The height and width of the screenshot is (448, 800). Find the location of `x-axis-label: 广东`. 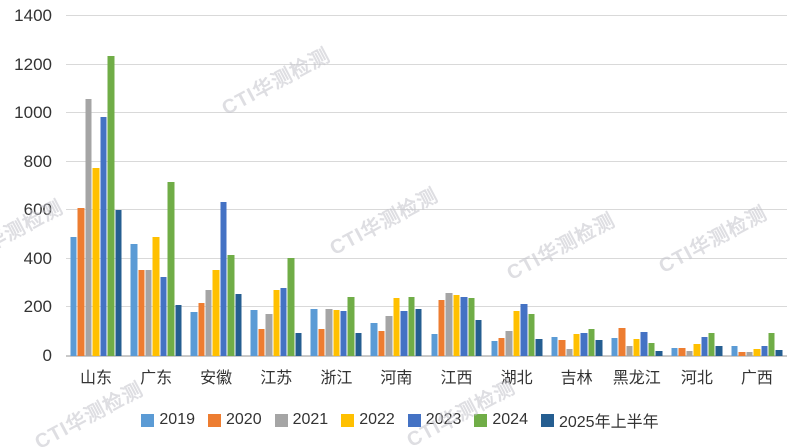

x-axis-label: 广东 is located at coordinates (156, 378).